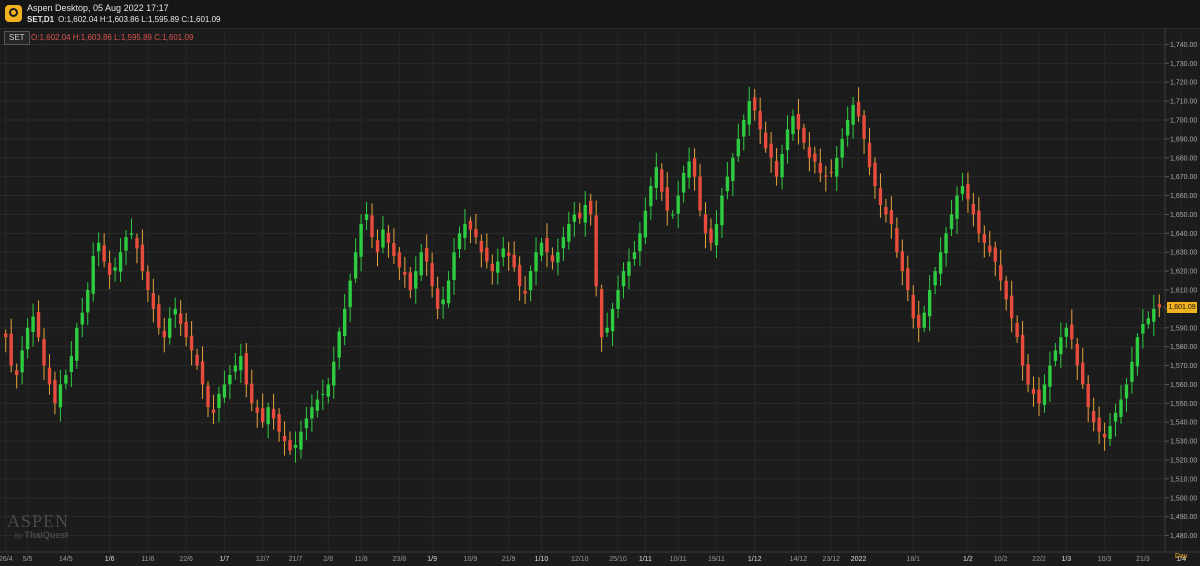 The image size is (1200, 566). Describe the element at coordinates (1183, 347) in the screenshot. I see `price-tick-label: 1,580.00` at that location.